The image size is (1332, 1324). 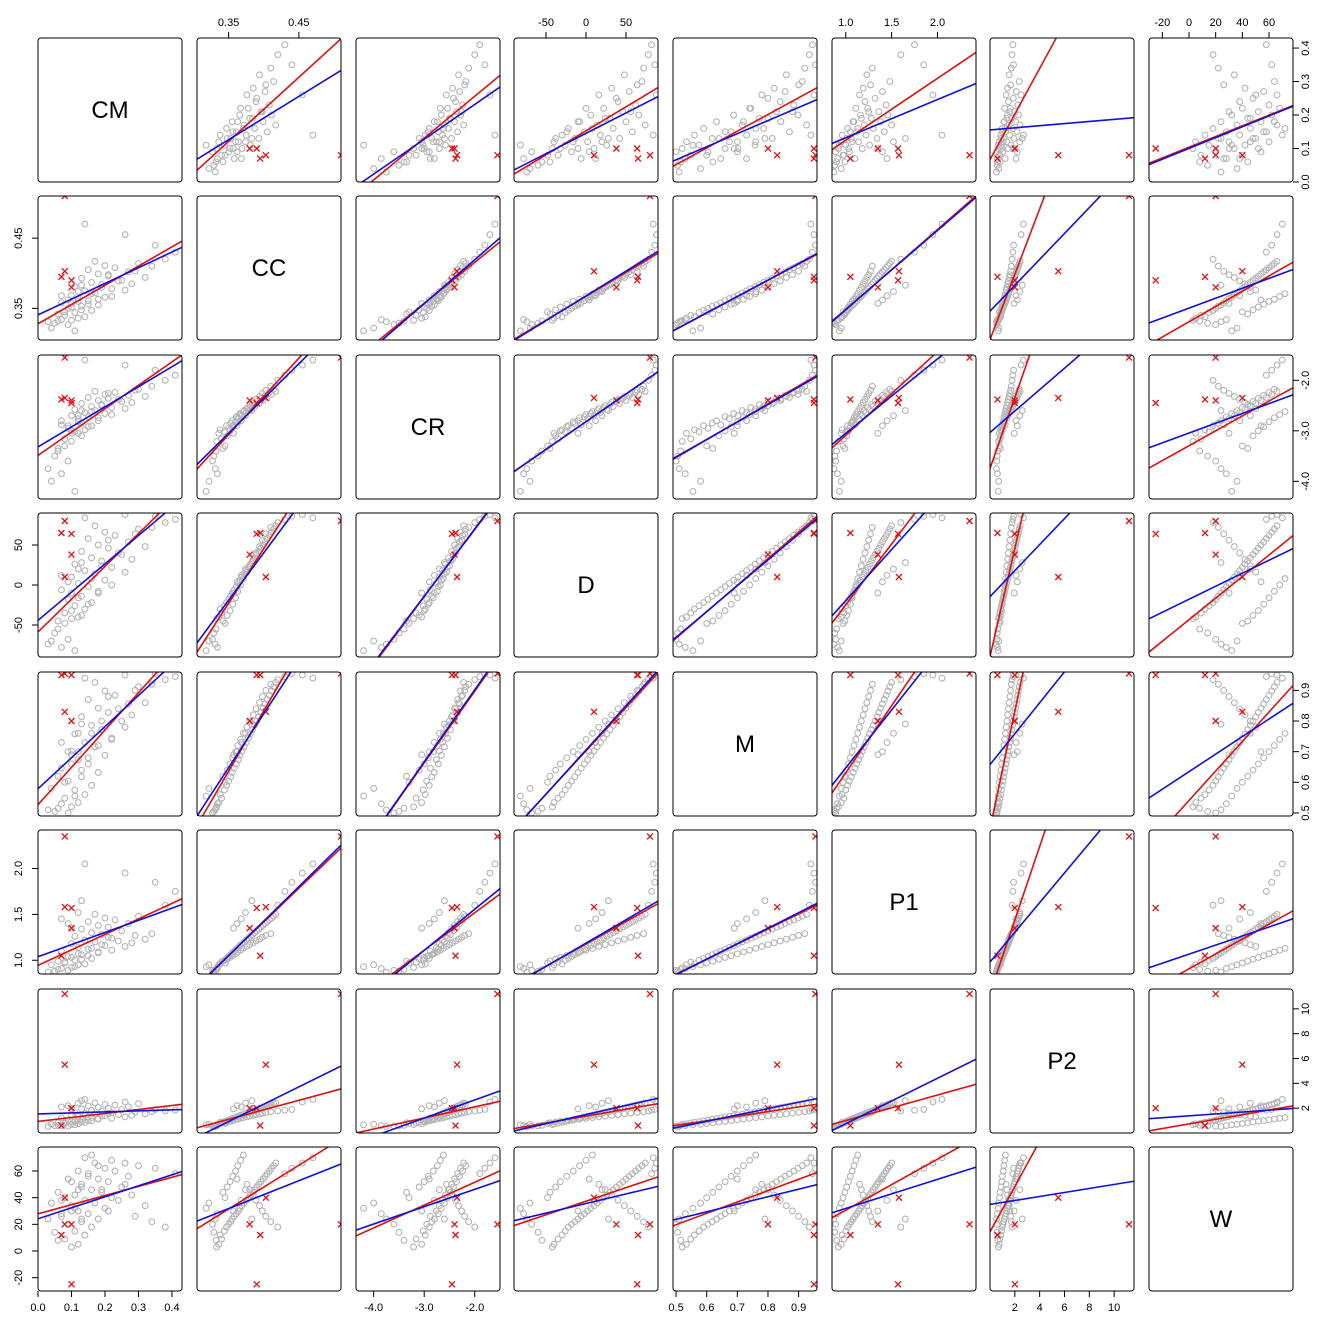 What do you see at coordinates (428, 902) in the screenshot?
I see `panel-P1-vs-CR` at bounding box center [428, 902].